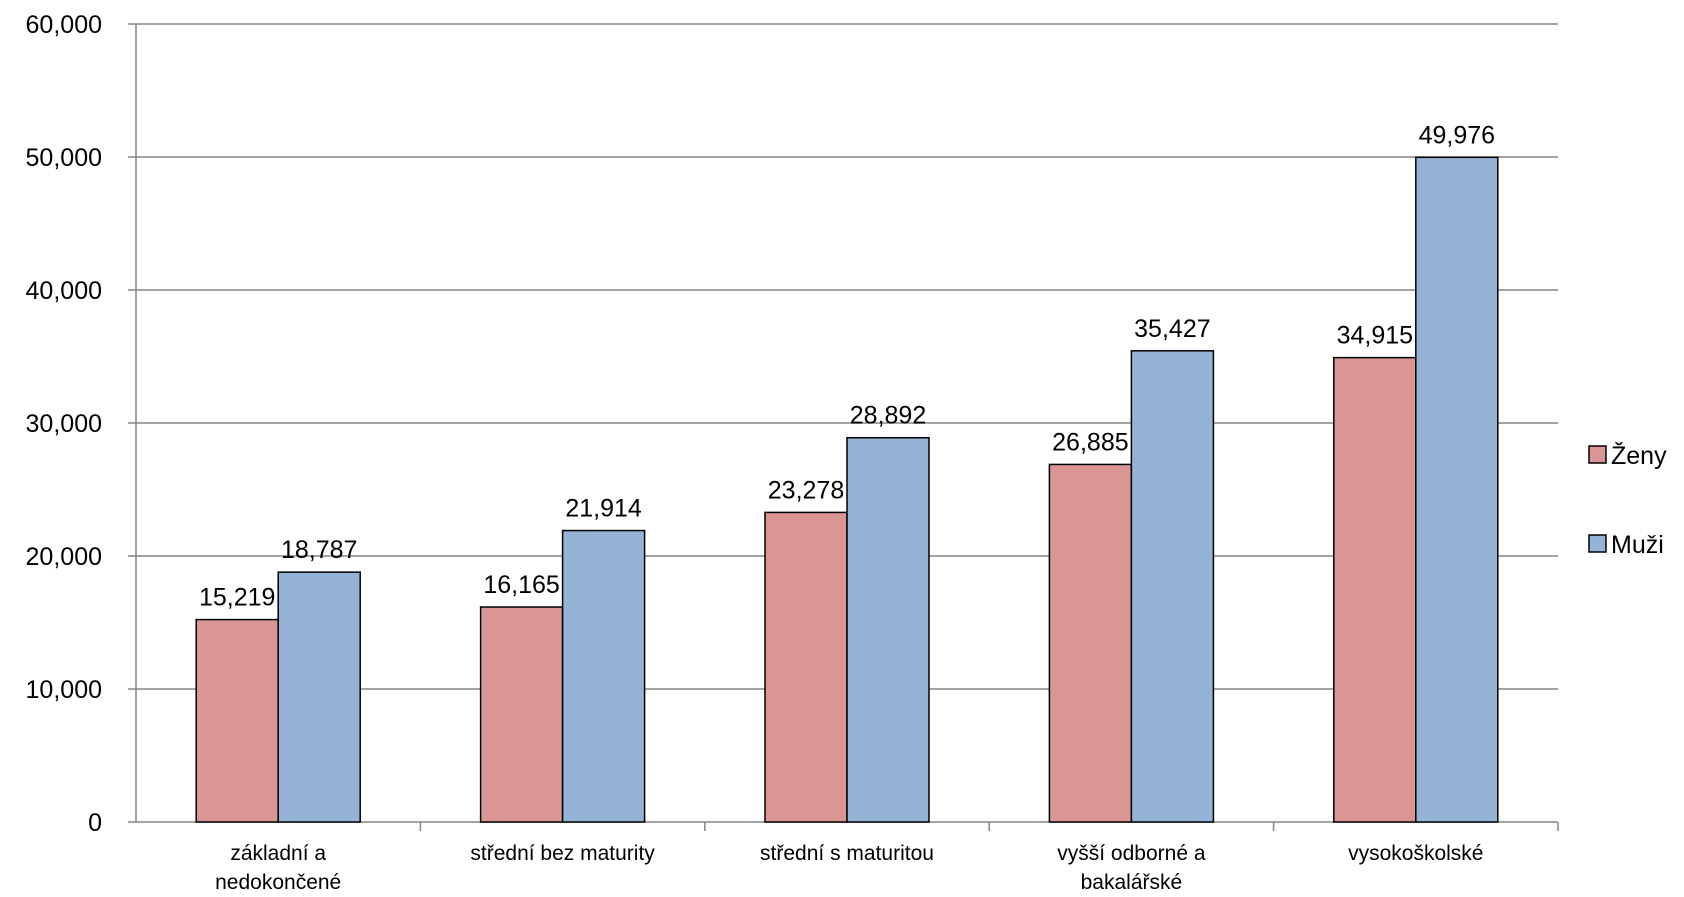  What do you see at coordinates (95, 823) in the screenshot?
I see `y-tick-label: 0` at bounding box center [95, 823].